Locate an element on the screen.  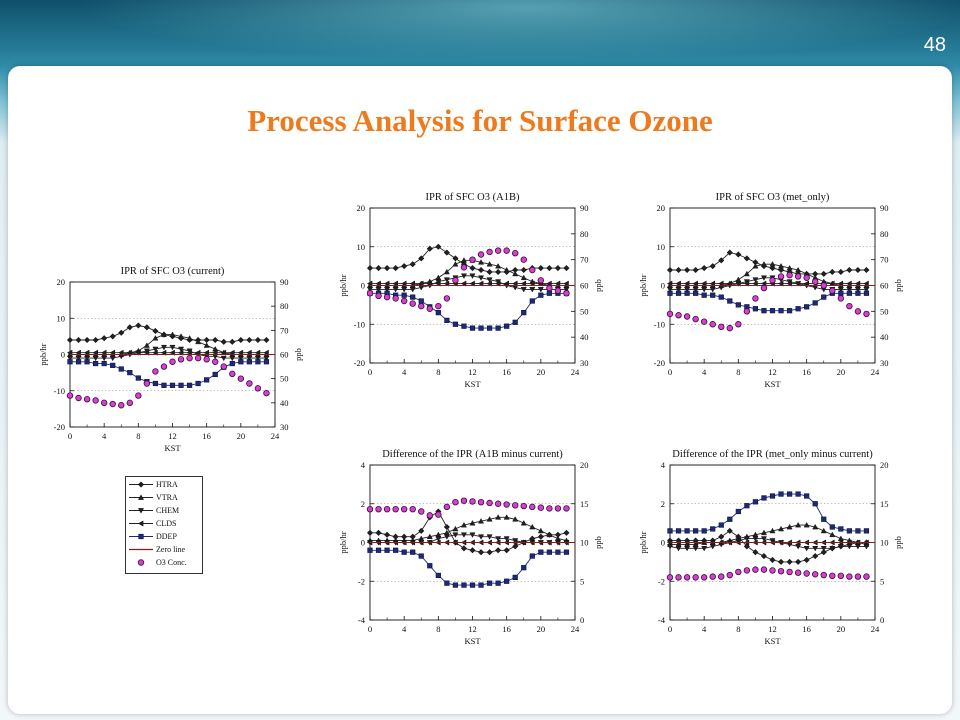
legend-marker is located at coordinates (141, 562).